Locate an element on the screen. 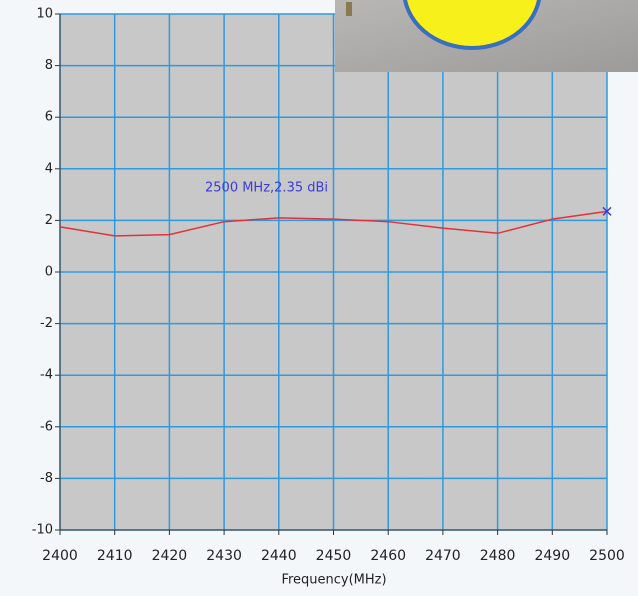 Image resolution: width=638 pixels, height=596 pixels. y-tick-label: 10 is located at coordinates (44, 14).